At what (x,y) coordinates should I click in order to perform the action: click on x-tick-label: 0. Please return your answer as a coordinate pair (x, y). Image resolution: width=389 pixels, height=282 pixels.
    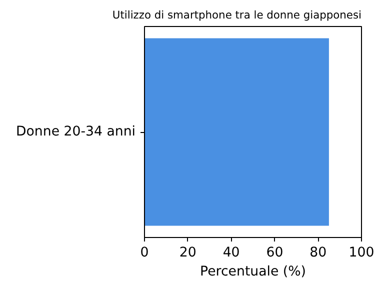
    Looking at the image, I should click on (144, 253).